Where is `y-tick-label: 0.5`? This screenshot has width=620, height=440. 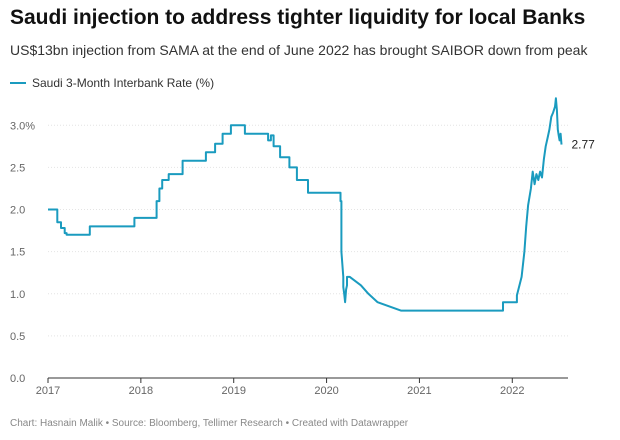
y-tick-label: 0.5 is located at coordinates (17, 337).